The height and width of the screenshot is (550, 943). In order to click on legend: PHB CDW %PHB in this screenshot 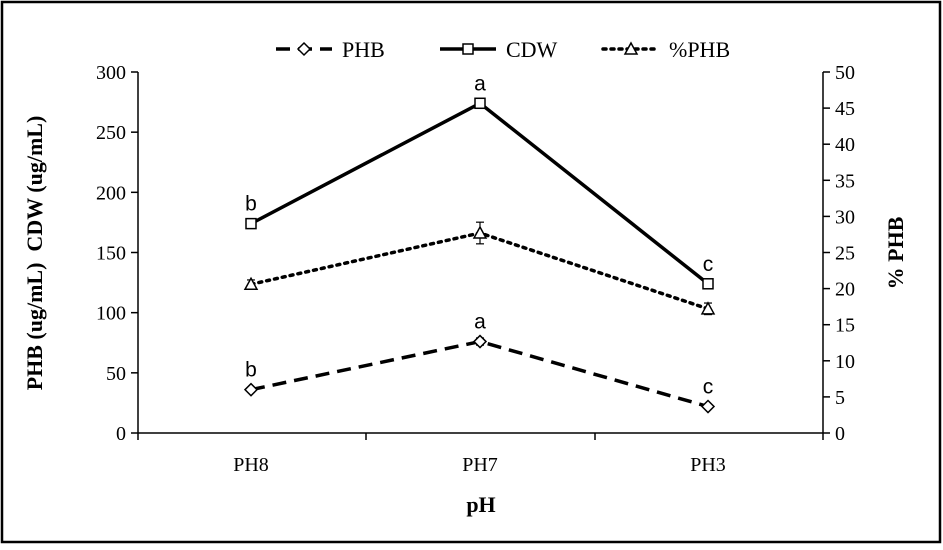, I will do `click(503, 49)`.